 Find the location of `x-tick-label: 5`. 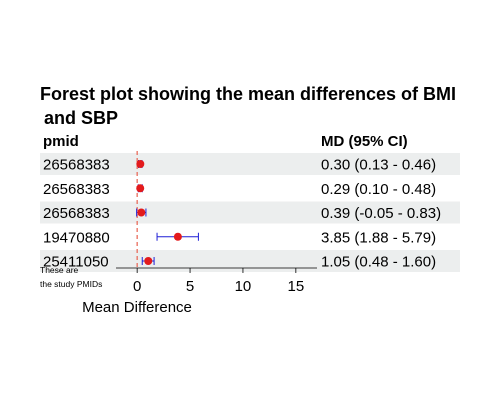

x-tick-label: 5 is located at coordinates (190, 286).